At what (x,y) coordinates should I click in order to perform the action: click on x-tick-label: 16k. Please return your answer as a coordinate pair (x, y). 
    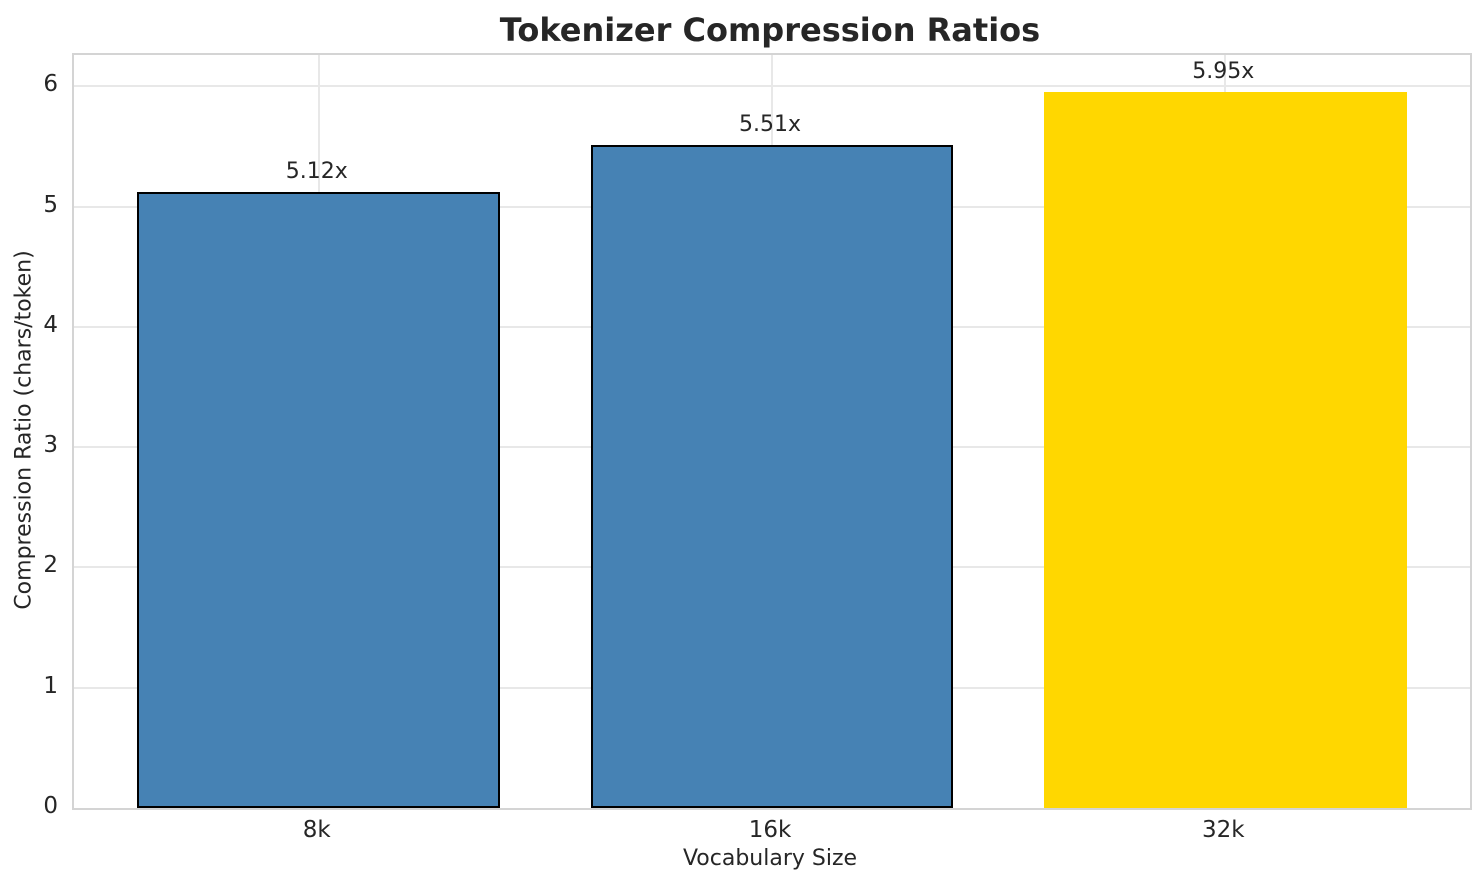
    Looking at the image, I should click on (770, 830).